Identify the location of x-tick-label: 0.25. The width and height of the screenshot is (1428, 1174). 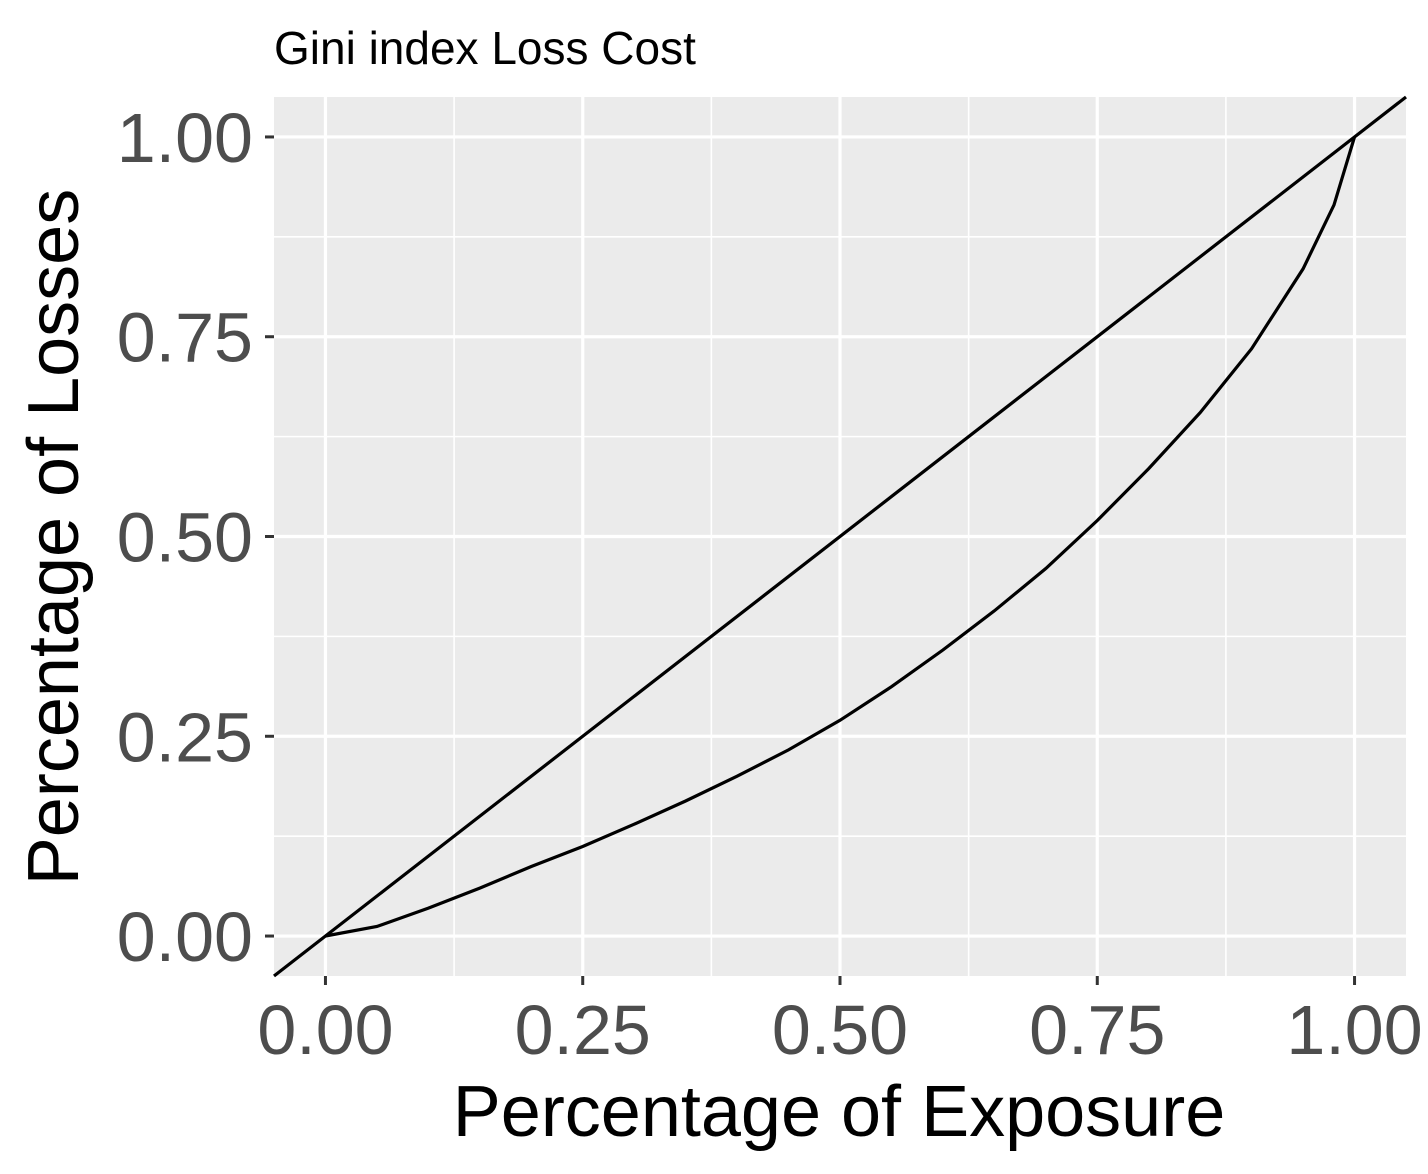
(583, 1030).